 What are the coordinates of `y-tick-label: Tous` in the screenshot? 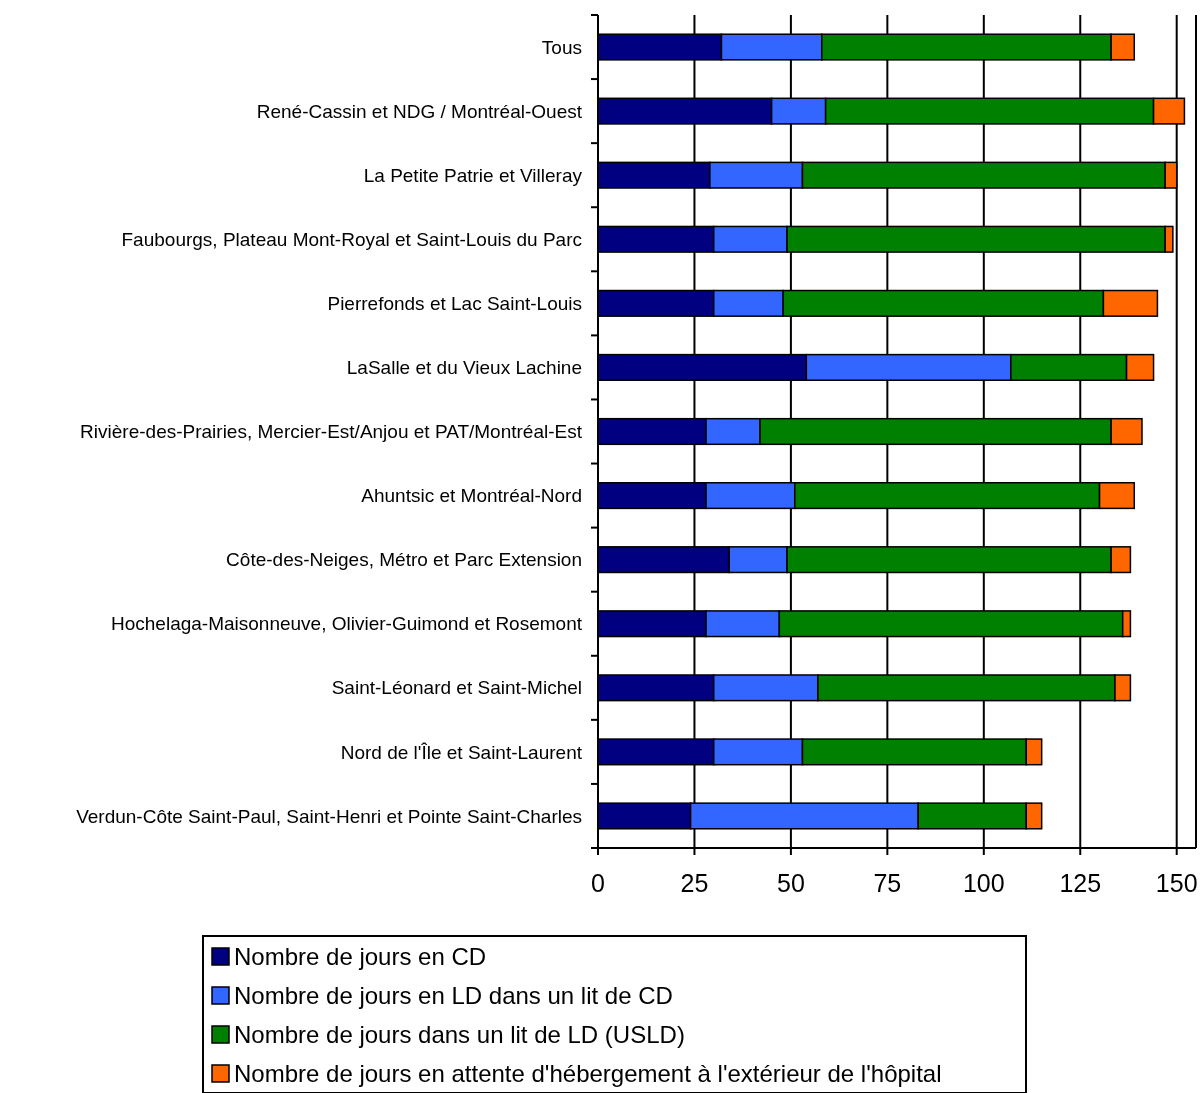 It's located at (561, 47).